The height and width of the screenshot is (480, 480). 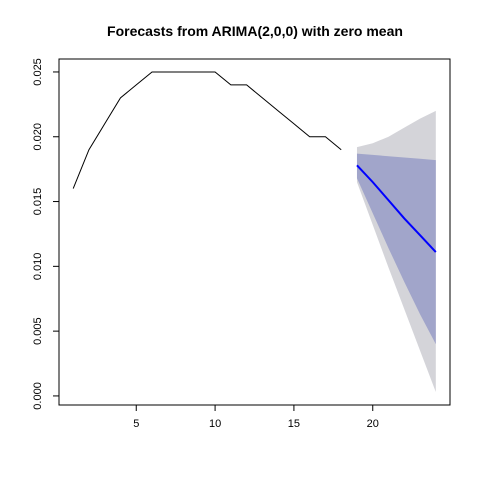 I want to click on y-tick-label: 0.020, so click(x=38, y=137).